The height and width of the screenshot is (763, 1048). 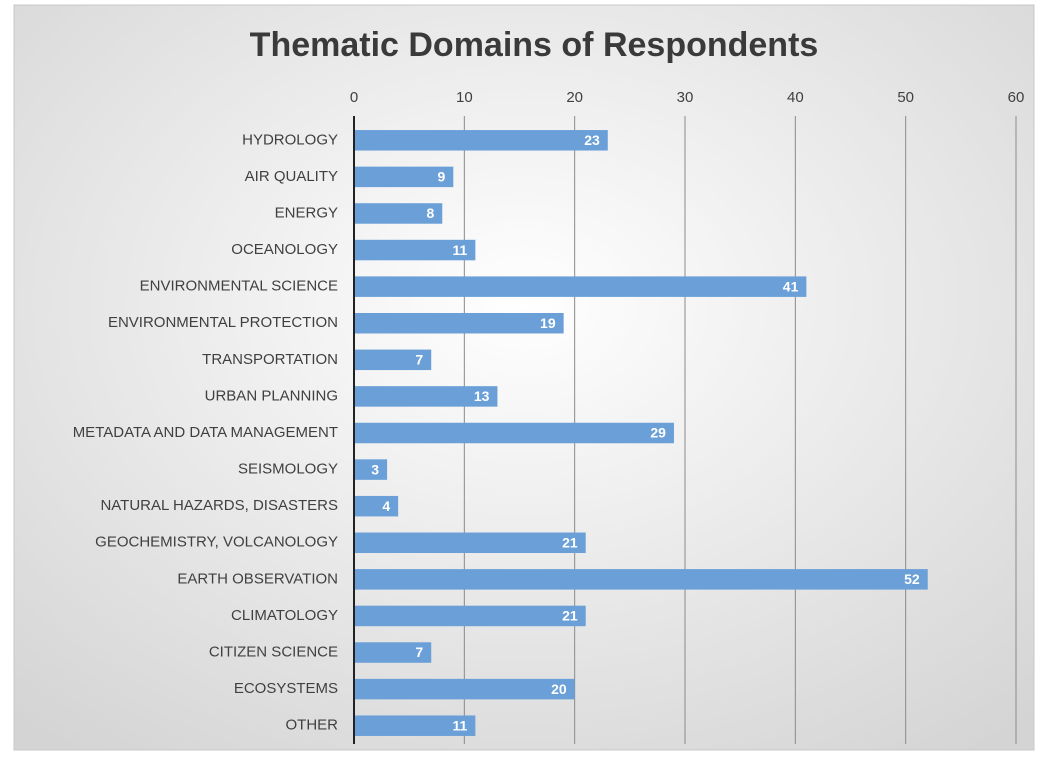 What do you see at coordinates (1016, 97) in the screenshot?
I see `x-tick-label: 60` at bounding box center [1016, 97].